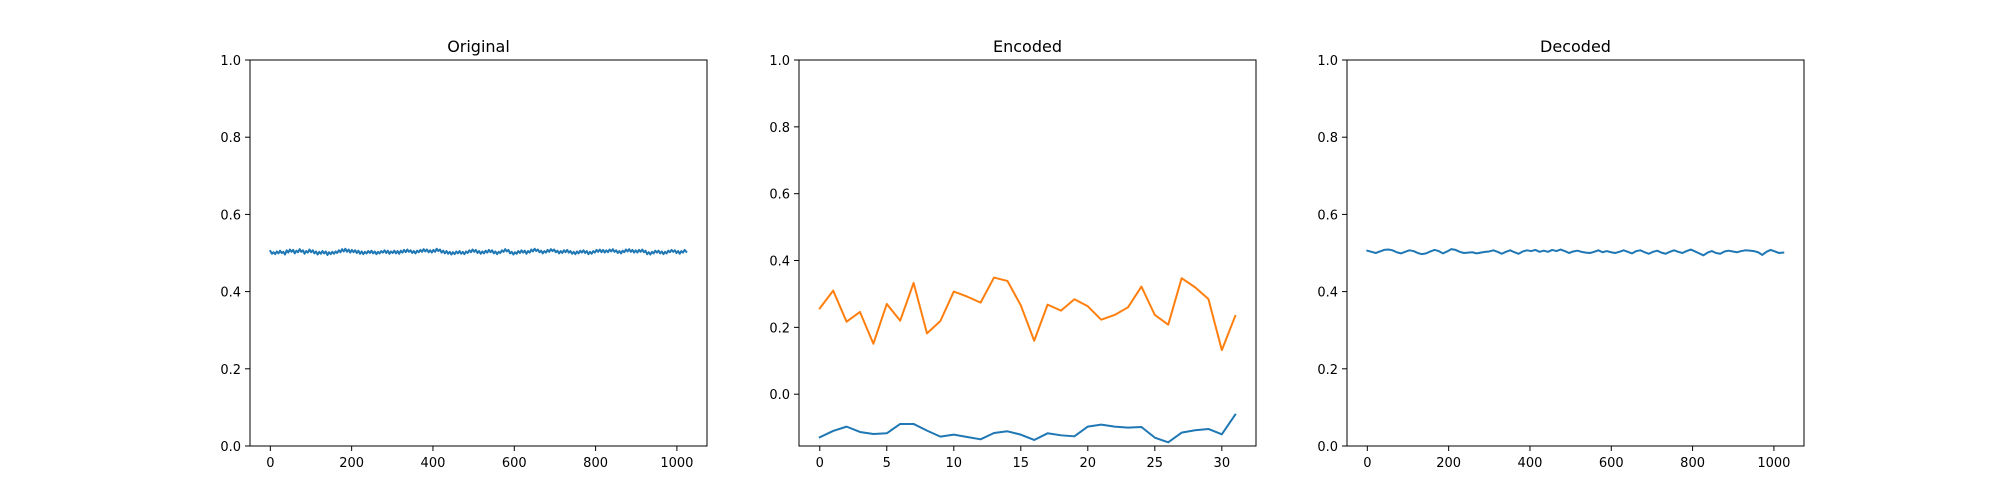 The height and width of the screenshot is (500, 2000). Describe the element at coordinates (1155, 463) in the screenshot. I see `x-tick-label: 25` at that location.